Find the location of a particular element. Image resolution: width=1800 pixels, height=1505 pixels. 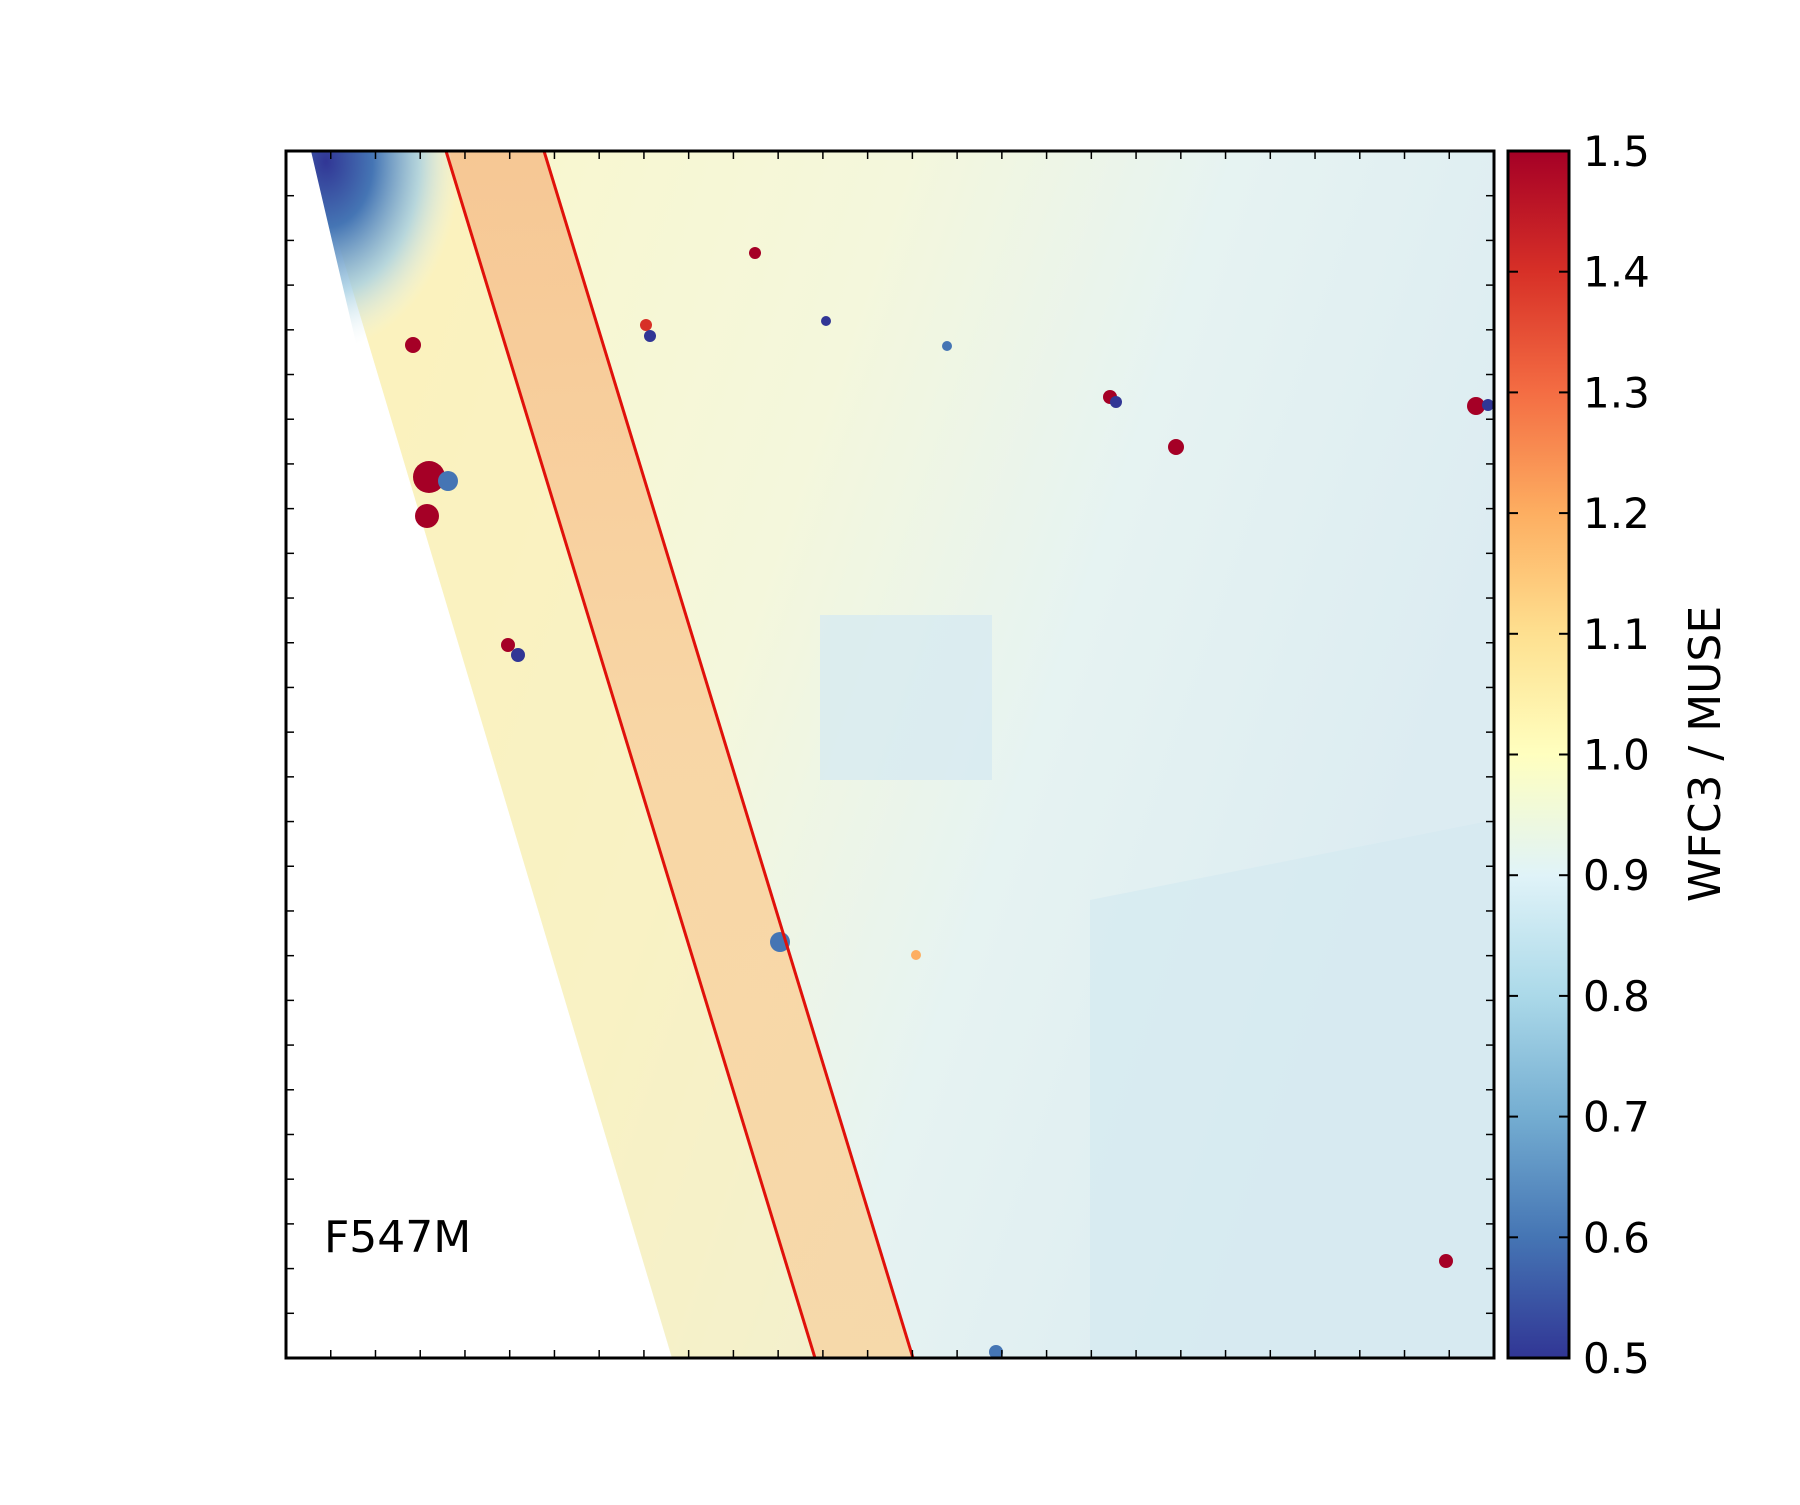

colorbar-tick-label: 1.2 is located at coordinates (1616, 513).